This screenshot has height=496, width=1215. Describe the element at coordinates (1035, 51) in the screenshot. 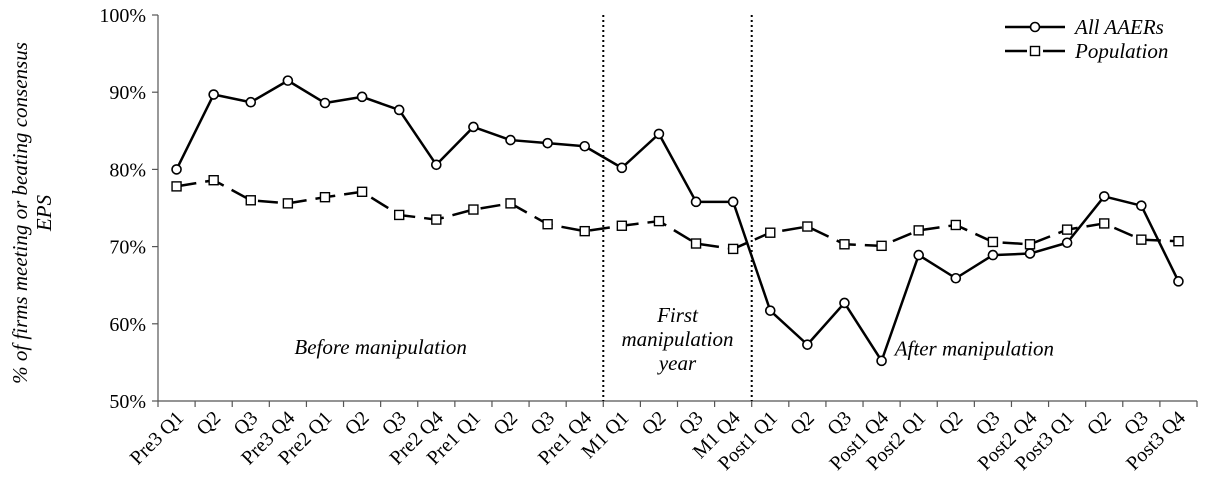

I see `legend-marker-square` at that location.